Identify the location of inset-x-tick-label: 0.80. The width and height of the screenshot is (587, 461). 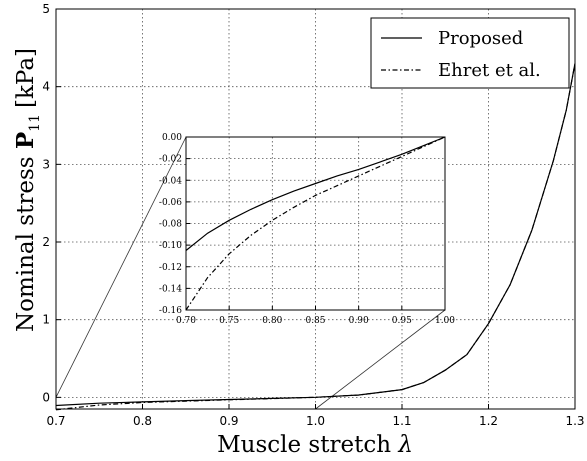
(272, 321).